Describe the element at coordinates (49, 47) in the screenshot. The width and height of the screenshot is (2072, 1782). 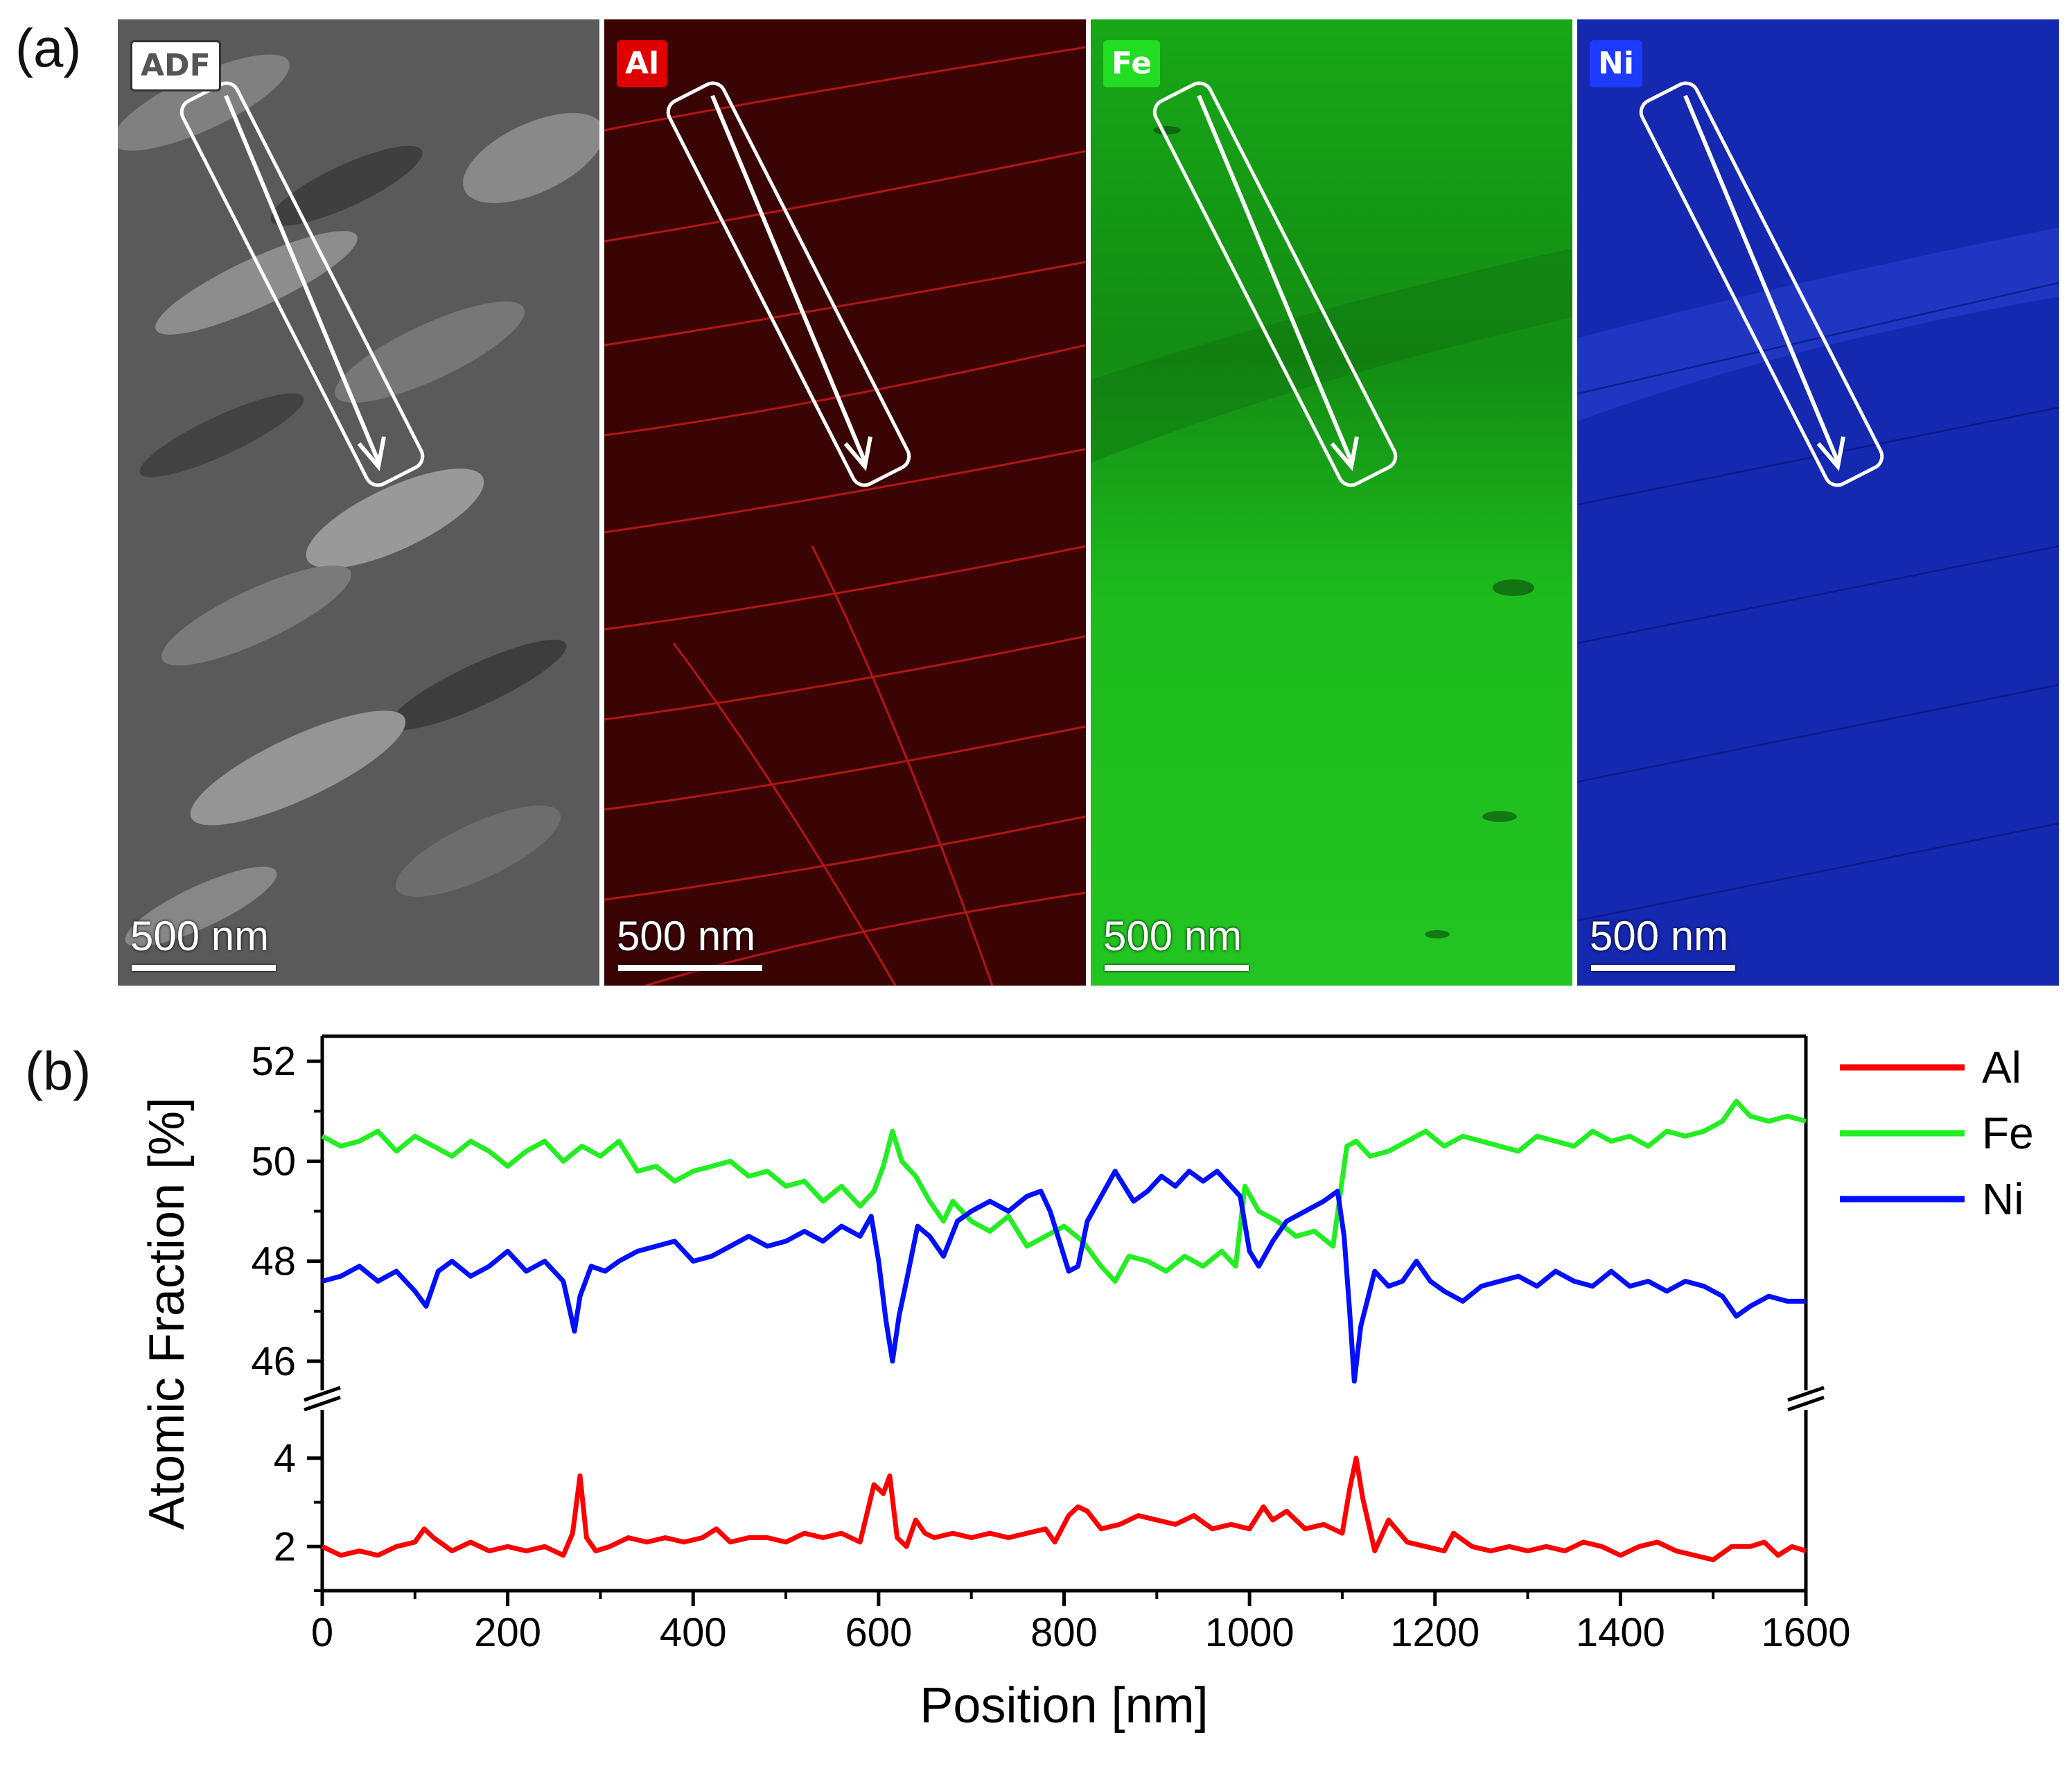
I see `panel-a-label: (a)` at that location.